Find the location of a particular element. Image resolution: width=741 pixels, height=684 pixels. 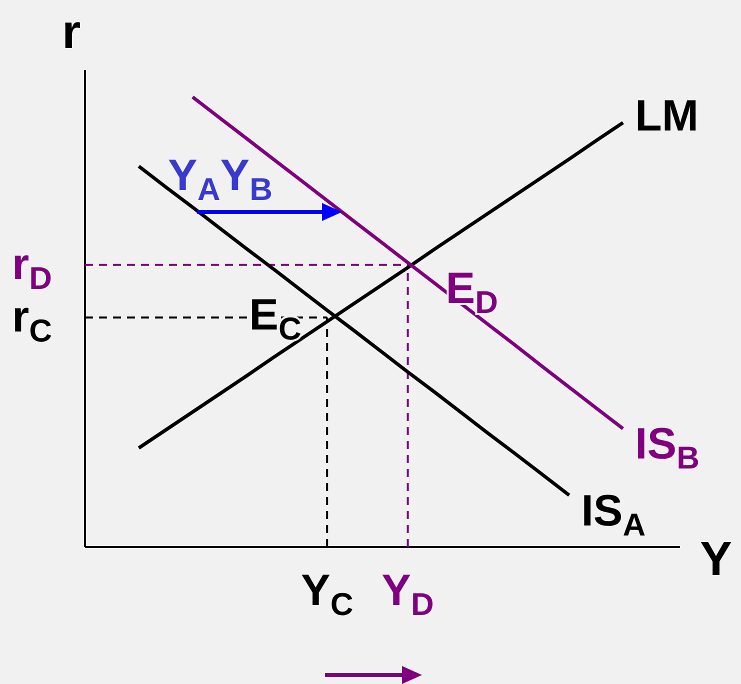

series-label: IS$_{A}$ is located at coordinates (613, 514).